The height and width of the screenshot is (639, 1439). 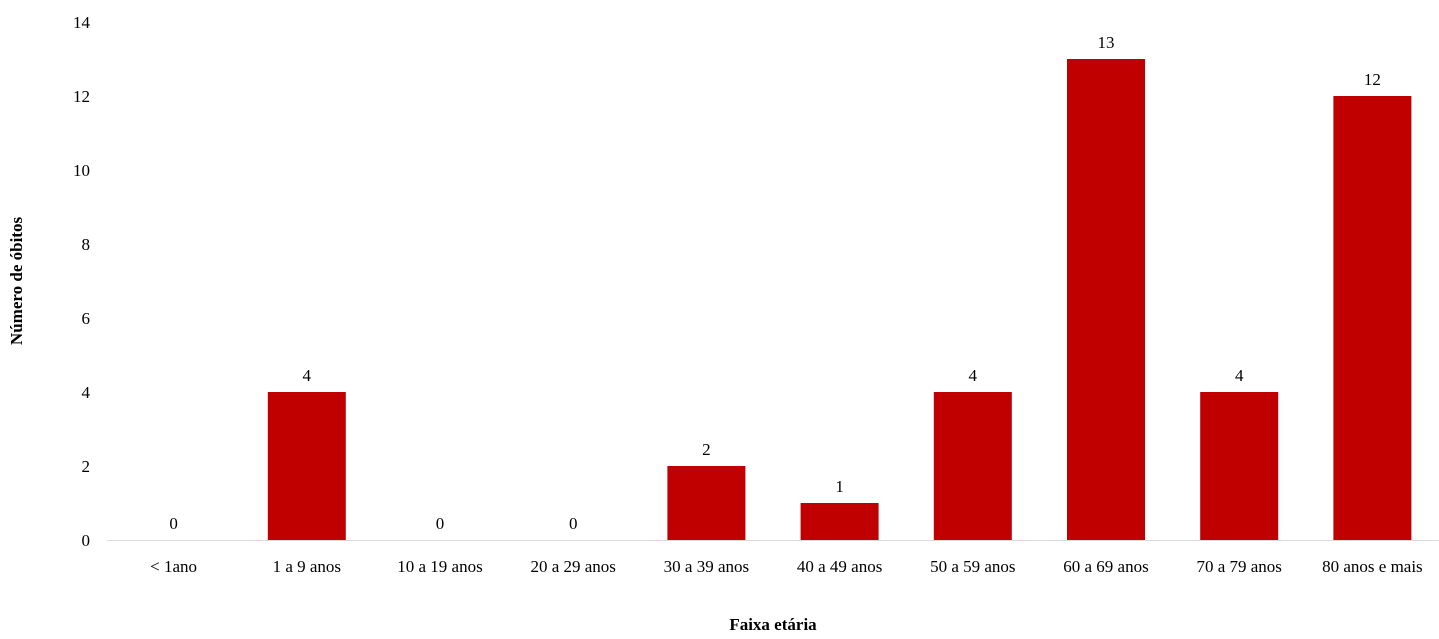 What do you see at coordinates (773, 624) in the screenshot?
I see `x-axis-title: Faixa etária` at bounding box center [773, 624].